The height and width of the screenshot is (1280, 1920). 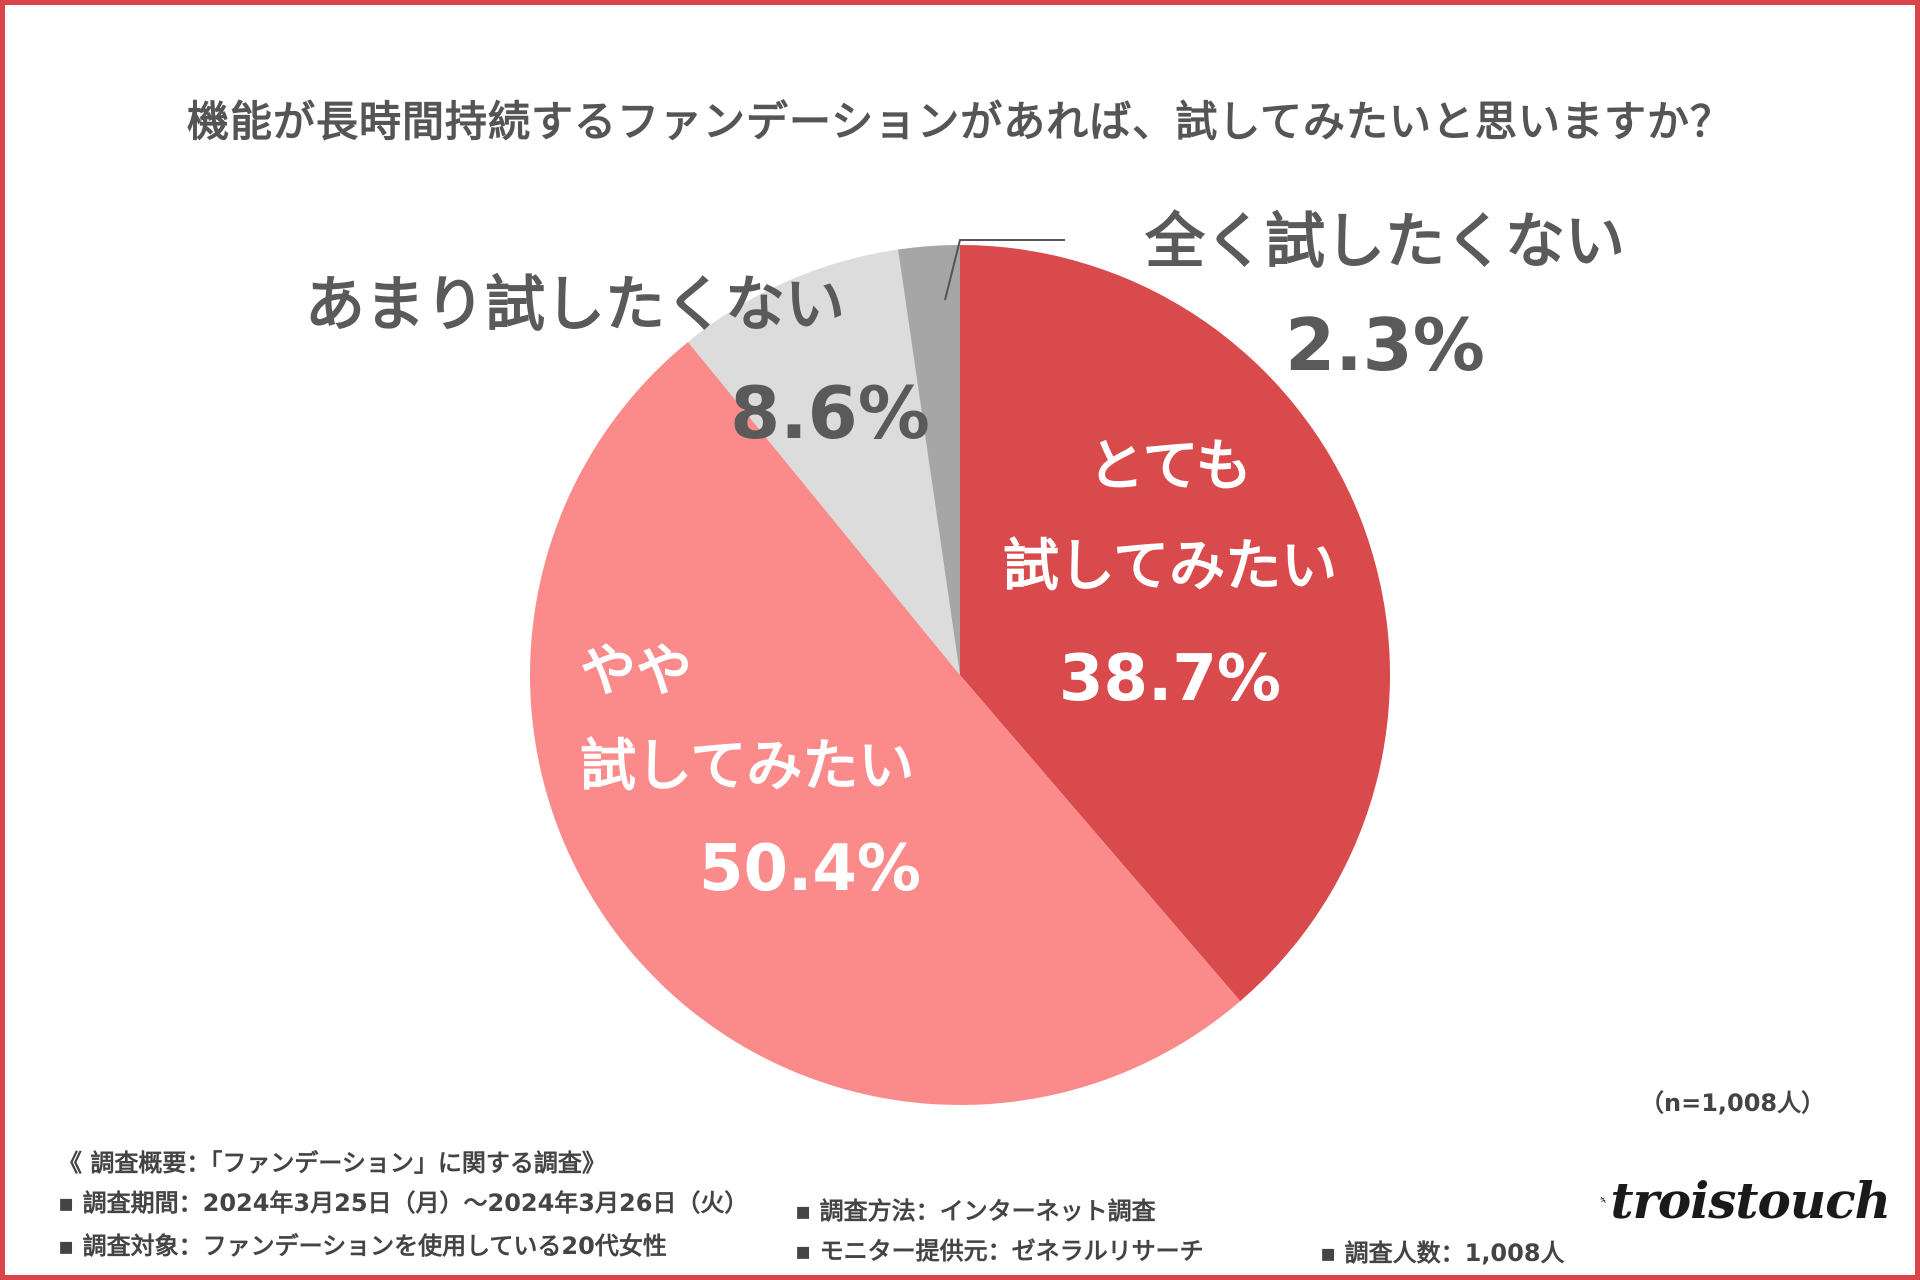 I want to click on monitor-provider: ▪ モニター提供元：ゼネラルリサーチ, so click(x=999, y=1251).